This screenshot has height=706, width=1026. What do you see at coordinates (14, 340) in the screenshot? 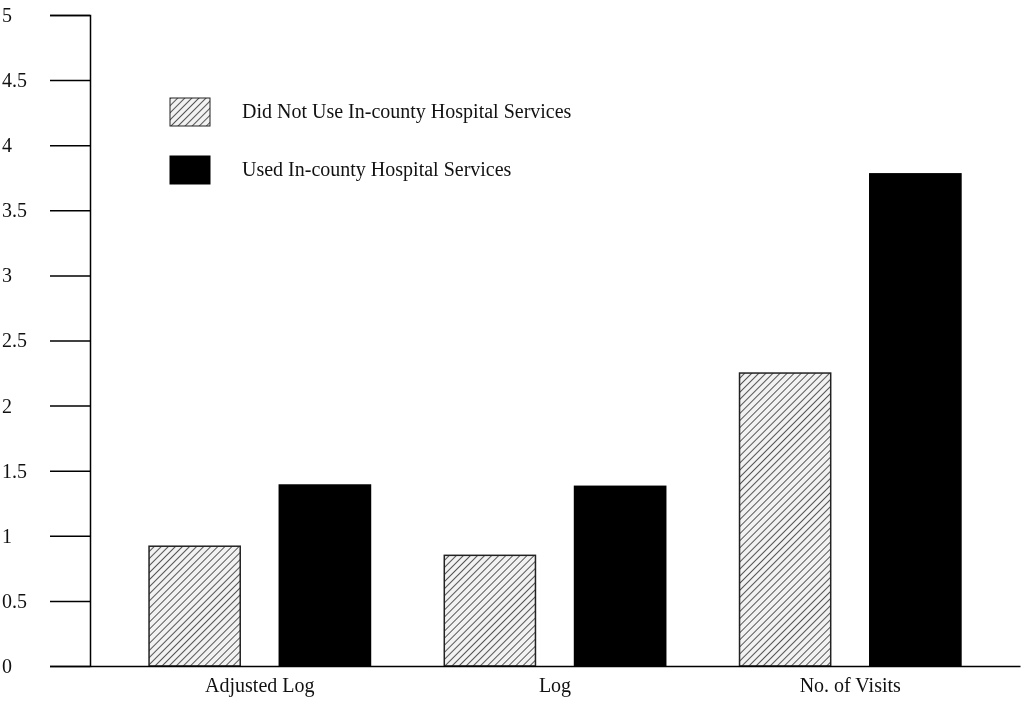
I see `y-tick-label: 2.5` at bounding box center [14, 340].